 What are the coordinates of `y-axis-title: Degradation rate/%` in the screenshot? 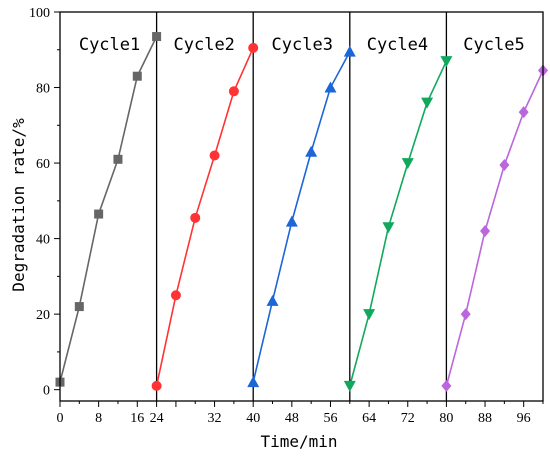 It's located at (18, 205).